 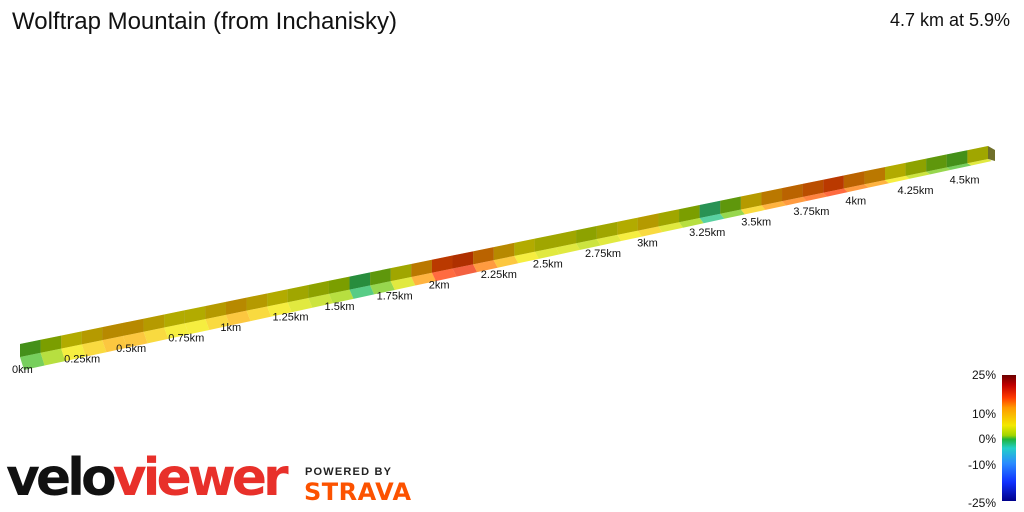 I want to click on legend-tick-25: 25%, so click(x=983, y=375).